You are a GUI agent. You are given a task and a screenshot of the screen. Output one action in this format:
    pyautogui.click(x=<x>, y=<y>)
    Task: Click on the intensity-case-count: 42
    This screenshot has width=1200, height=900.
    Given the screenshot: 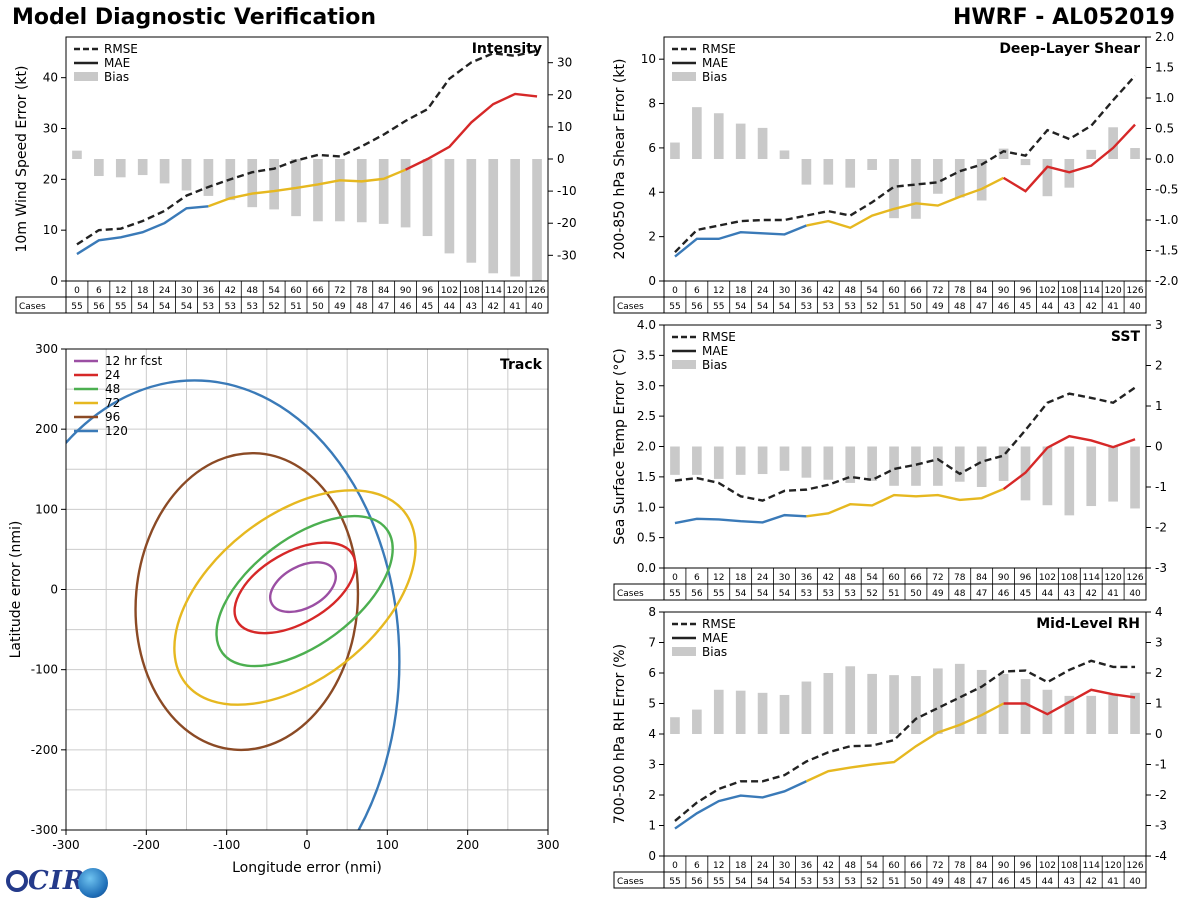 What is the action you would take?
    pyautogui.click(x=493, y=307)
    